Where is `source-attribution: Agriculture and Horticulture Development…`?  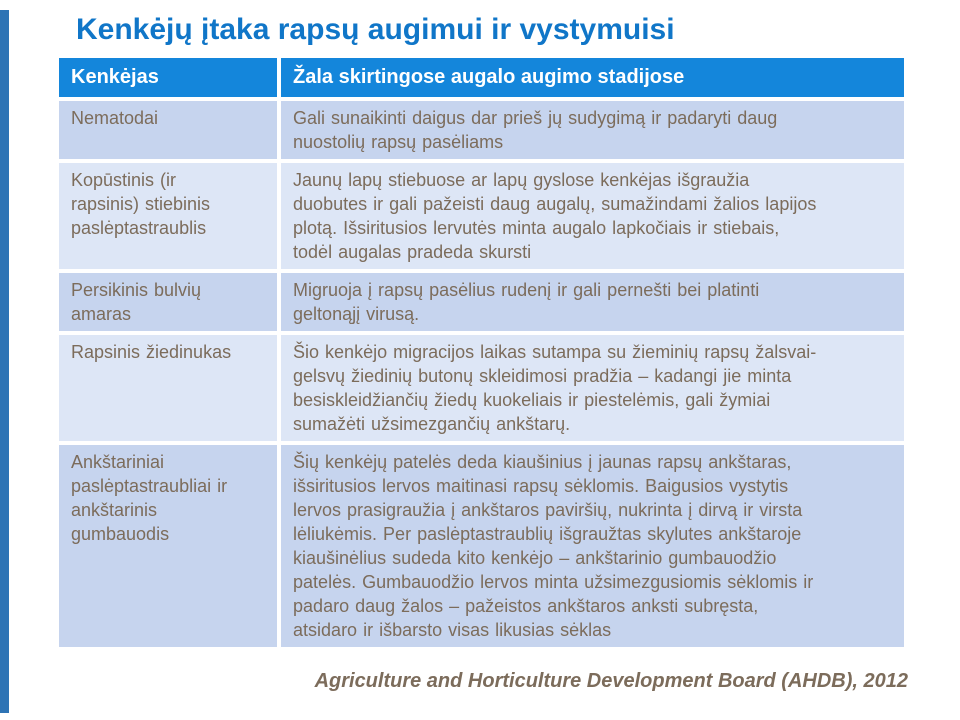 source-attribution: Agriculture and Horticulture Development… is located at coordinates (611, 681).